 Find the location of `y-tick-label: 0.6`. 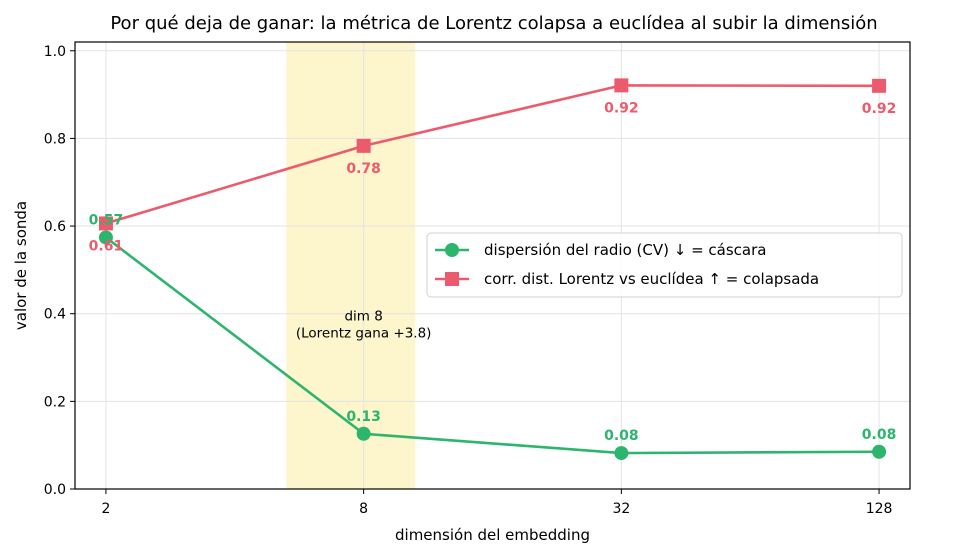

y-tick-label: 0.6 is located at coordinates (55, 227).